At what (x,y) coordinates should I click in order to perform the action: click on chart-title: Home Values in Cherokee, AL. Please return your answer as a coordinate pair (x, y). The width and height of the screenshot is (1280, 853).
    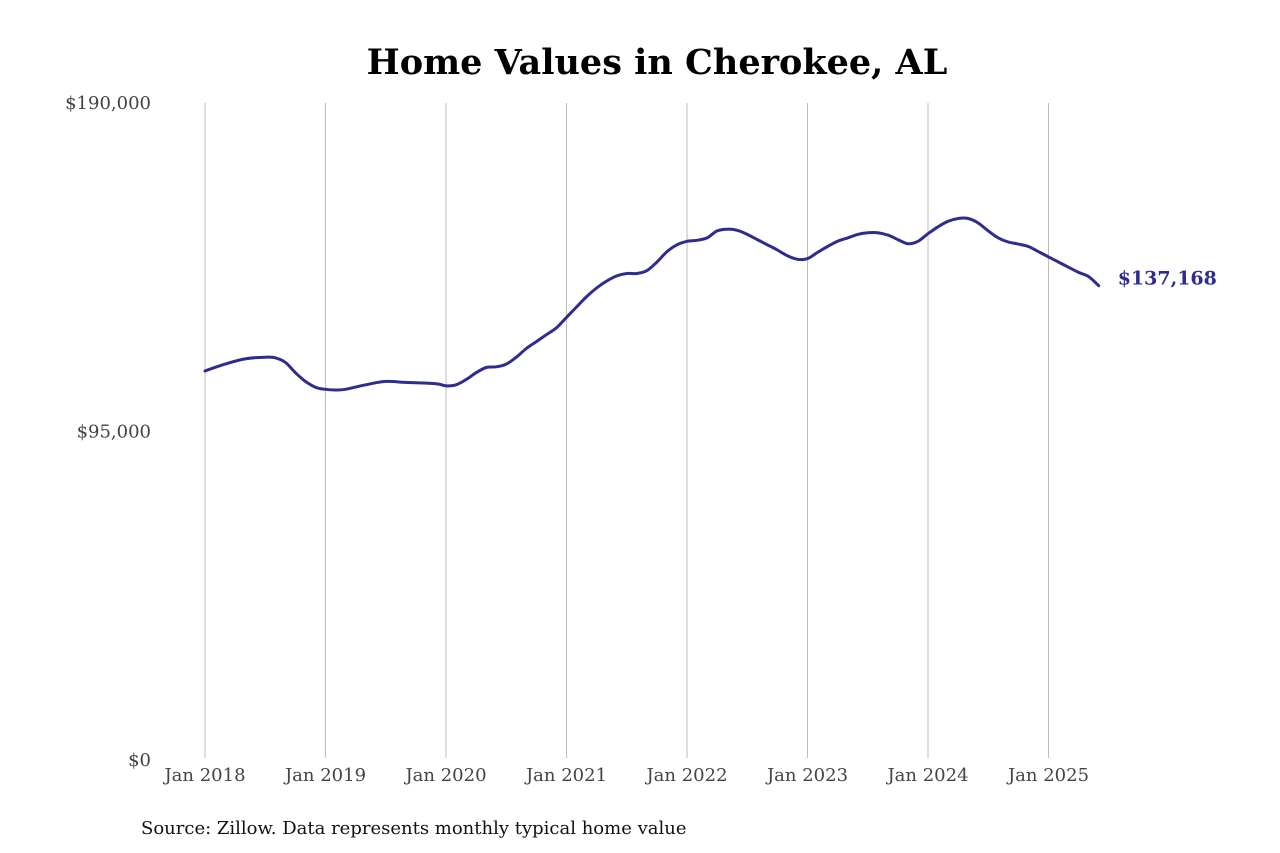
    Looking at the image, I should click on (657, 62).